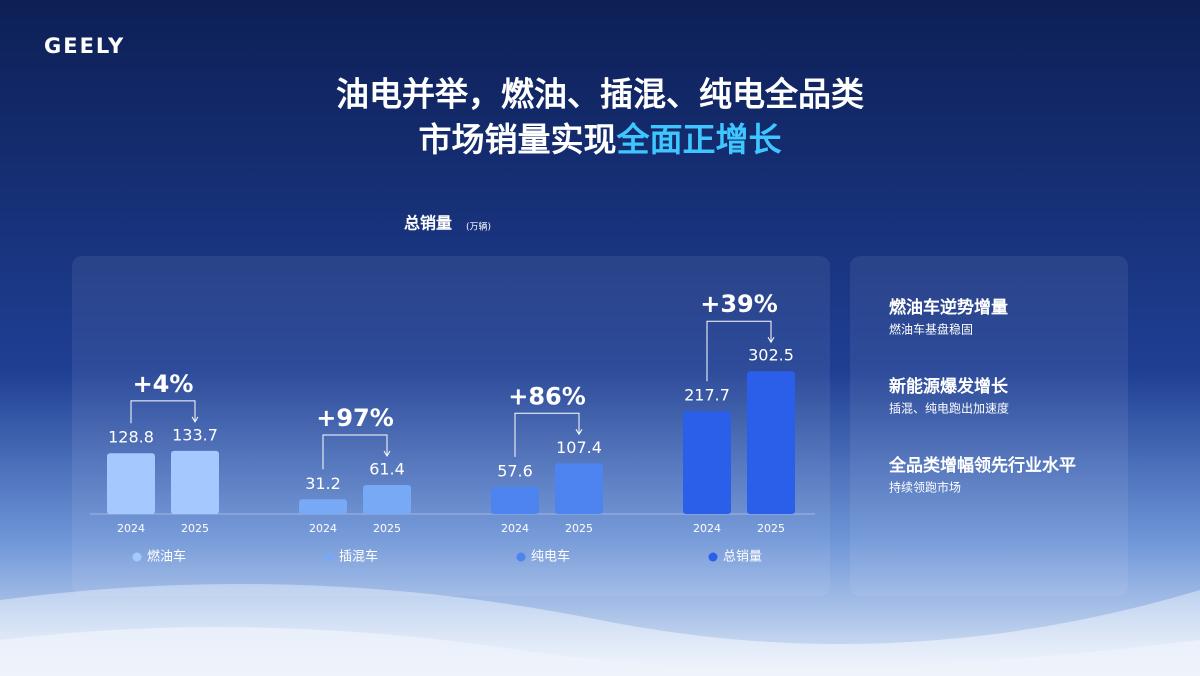 This screenshot has height=676, width=1200. Describe the element at coordinates (166, 557) in the screenshot. I see `legend-label: 燃油车` at that location.